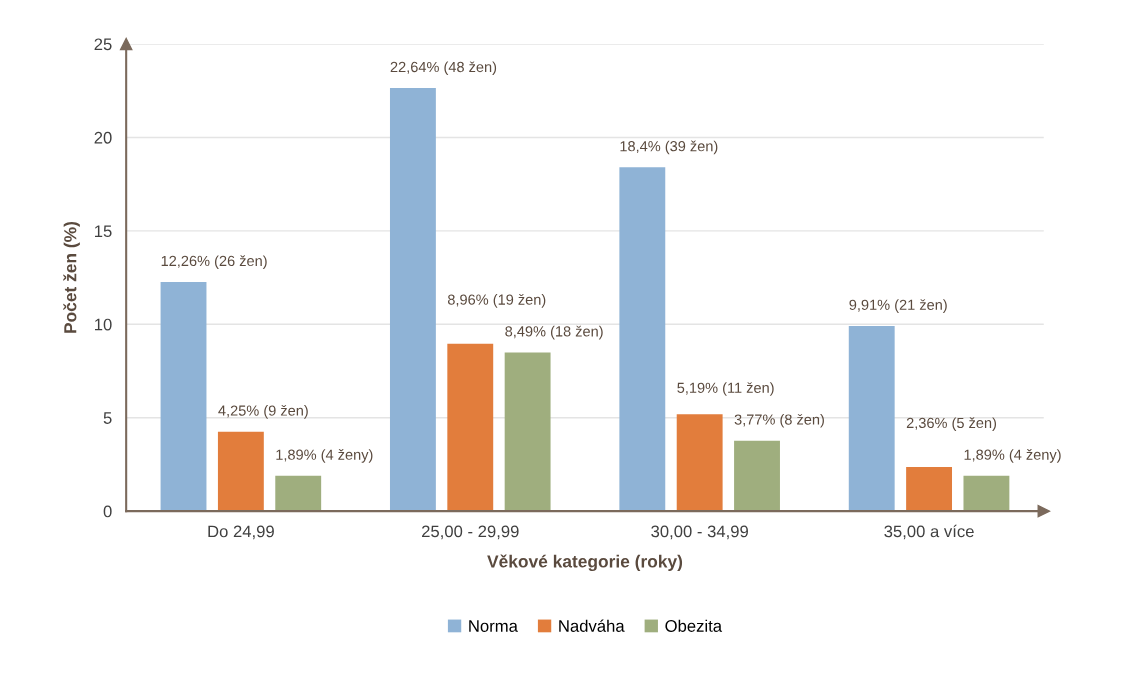  What do you see at coordinates (214, 262) in the screenshot?
I see `data-label: 12,26% (26 žen)` at bounding box center [214, 262].